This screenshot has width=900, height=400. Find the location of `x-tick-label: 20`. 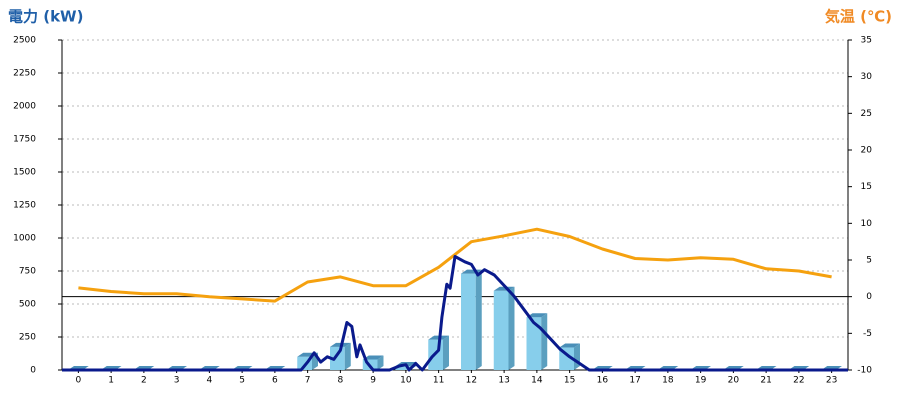

x-tick-label: 20 is located at coordinates (734, 381).